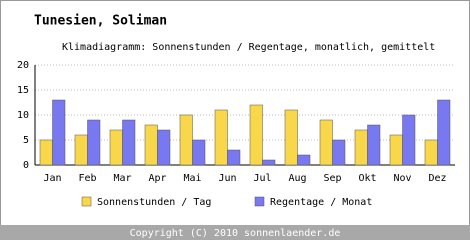 The image size is (470, 240). I want to click on x-tick-label: Aug, so click(297, 178).